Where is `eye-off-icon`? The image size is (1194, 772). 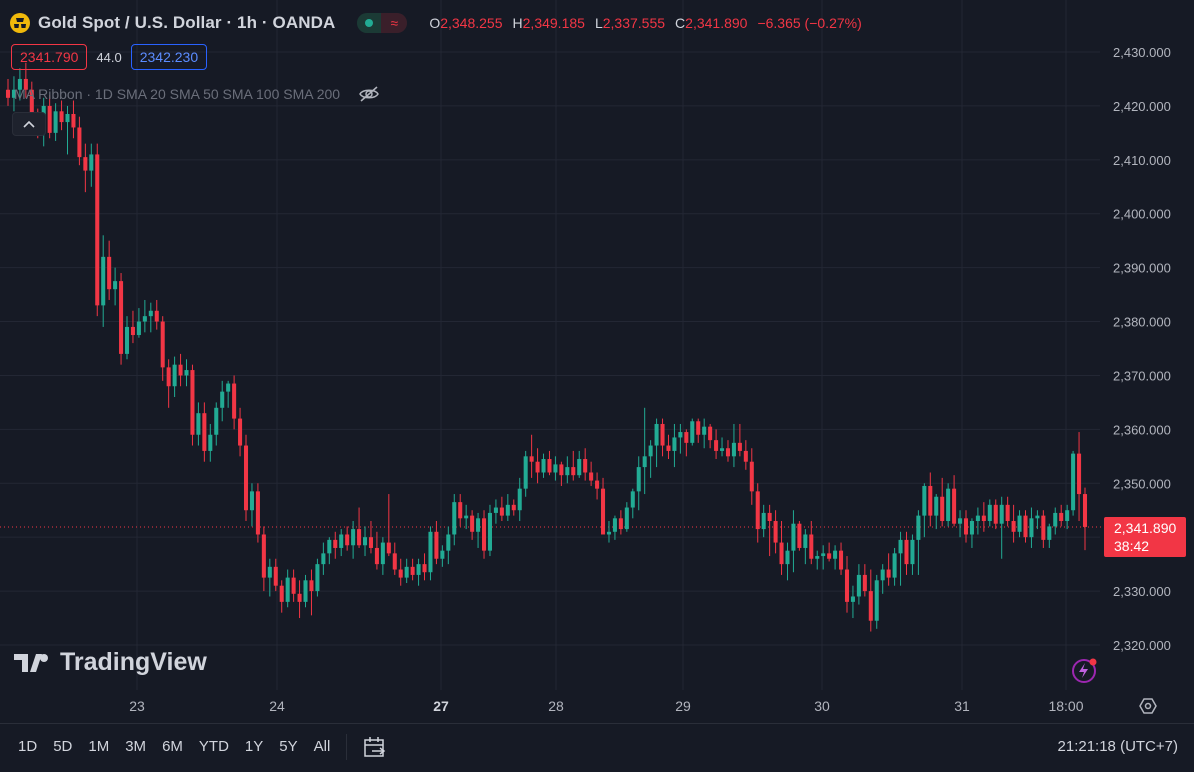
eye-off-icon is located at coordinates (369, 94).